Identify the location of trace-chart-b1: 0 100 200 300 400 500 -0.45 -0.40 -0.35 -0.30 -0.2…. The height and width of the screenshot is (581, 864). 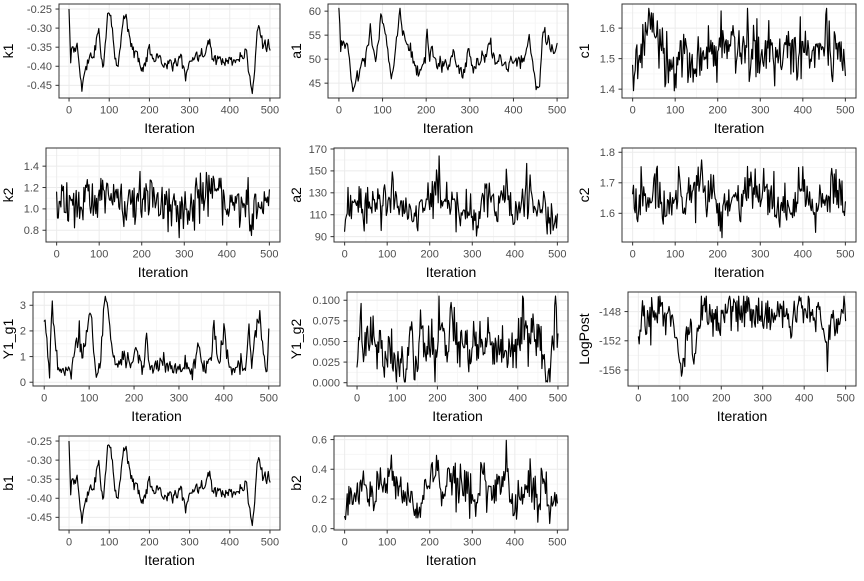
(140, 501).